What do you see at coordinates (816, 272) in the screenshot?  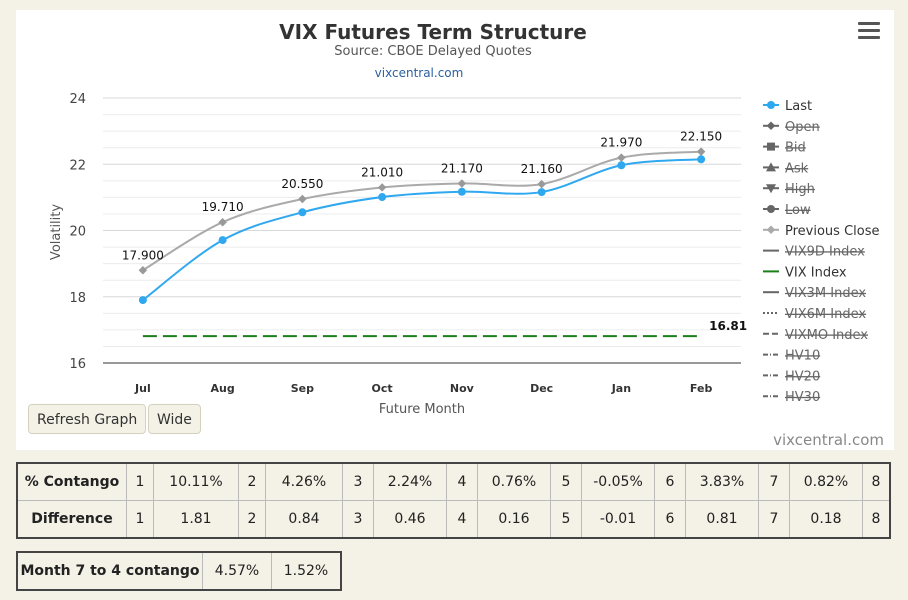 I see `legend-label: VIX Index` at bounding box center [816, 272].